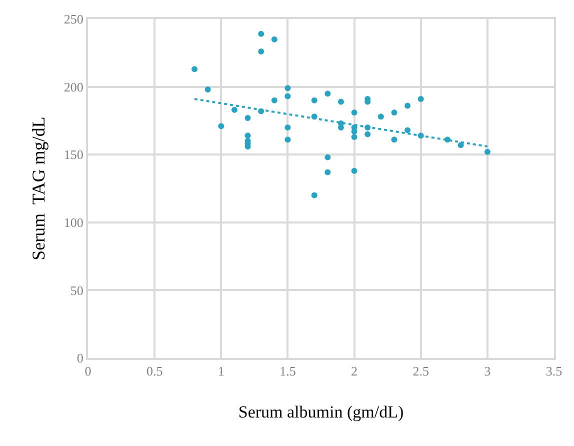 The image size is (574, 446). What do you see at coordinates (221, 371) in the screenshot?
I see `x-tick-label: 1` at bounding box center [221, 371].